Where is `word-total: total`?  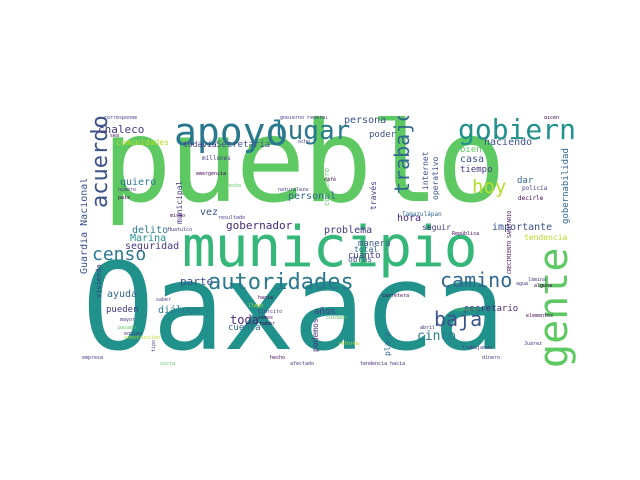 word-total: total is located at coordinates (366, 249).